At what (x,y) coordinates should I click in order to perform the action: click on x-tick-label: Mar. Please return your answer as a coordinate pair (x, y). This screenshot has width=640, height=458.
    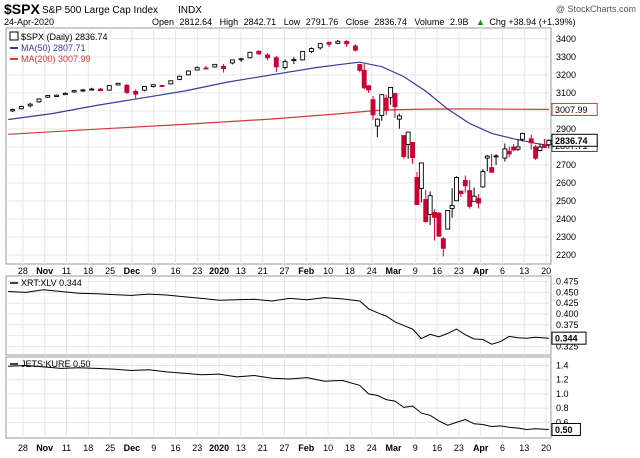
    Looking at the image, I should click on (393, 271).